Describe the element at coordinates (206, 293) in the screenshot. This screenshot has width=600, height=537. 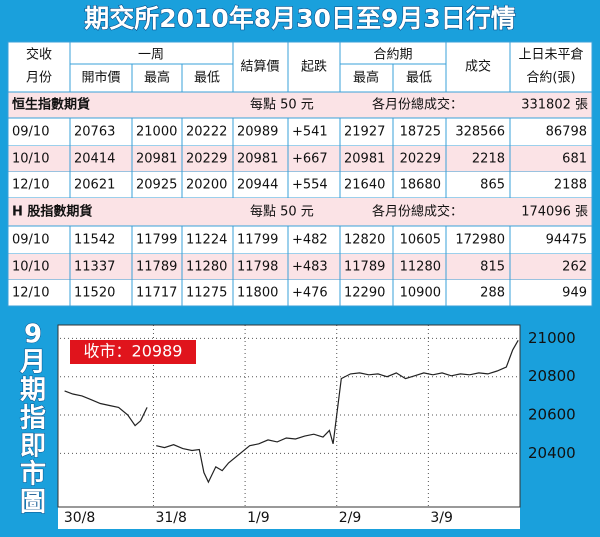
I see `table-cell: 11275` at that location.